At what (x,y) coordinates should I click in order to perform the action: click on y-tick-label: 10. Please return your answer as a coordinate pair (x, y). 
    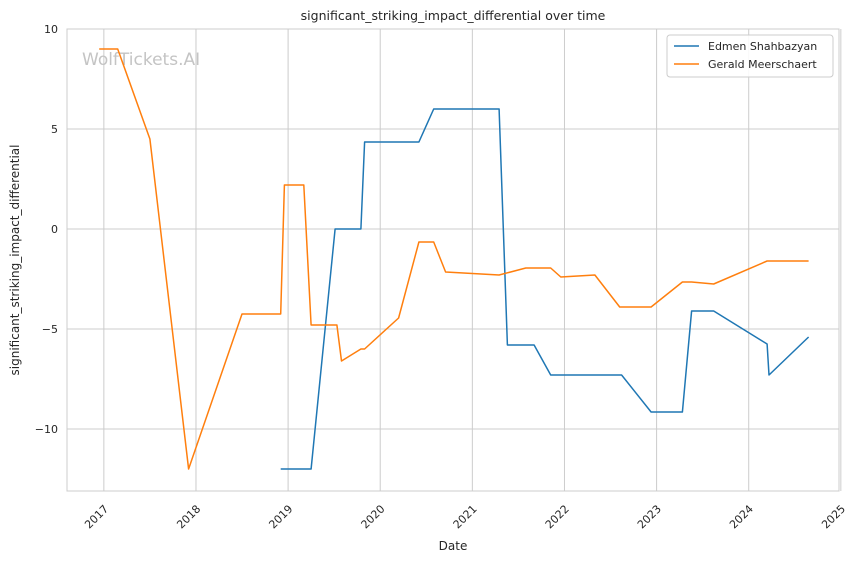
    Looking at the image, I should click on (51, 29).